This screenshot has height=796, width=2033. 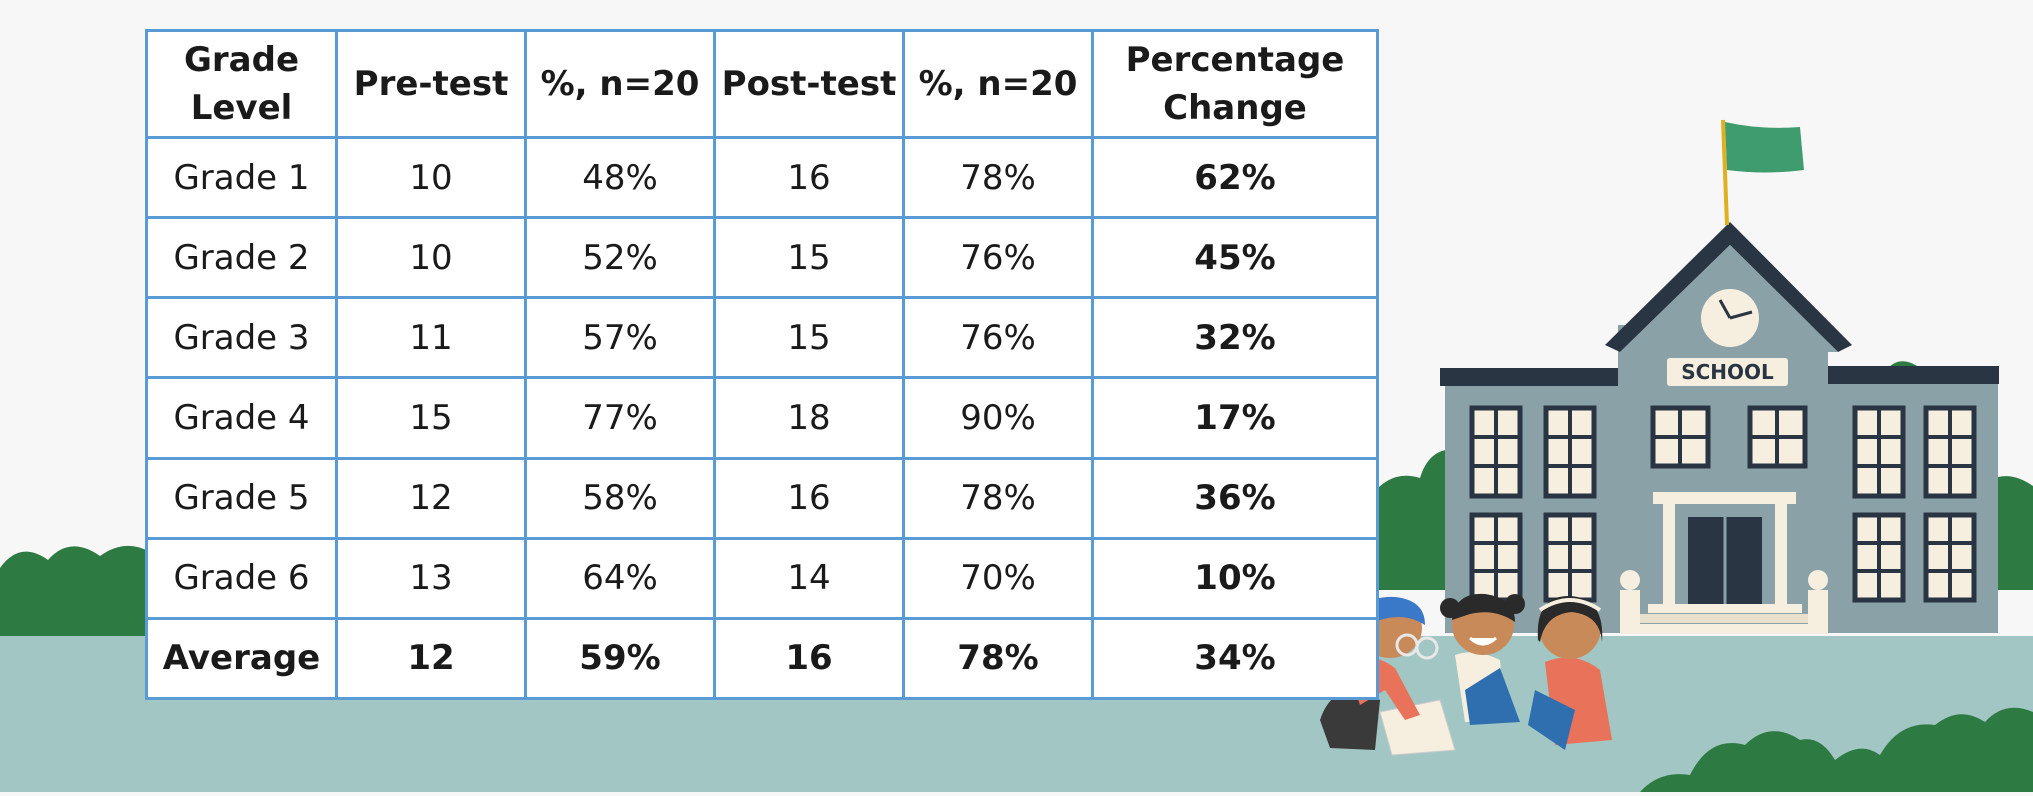 What do you see at coordinates (620, 578) in the screenshot?
I see `cell-pre-test-percent: 64%` at bounding box center [620, 578].